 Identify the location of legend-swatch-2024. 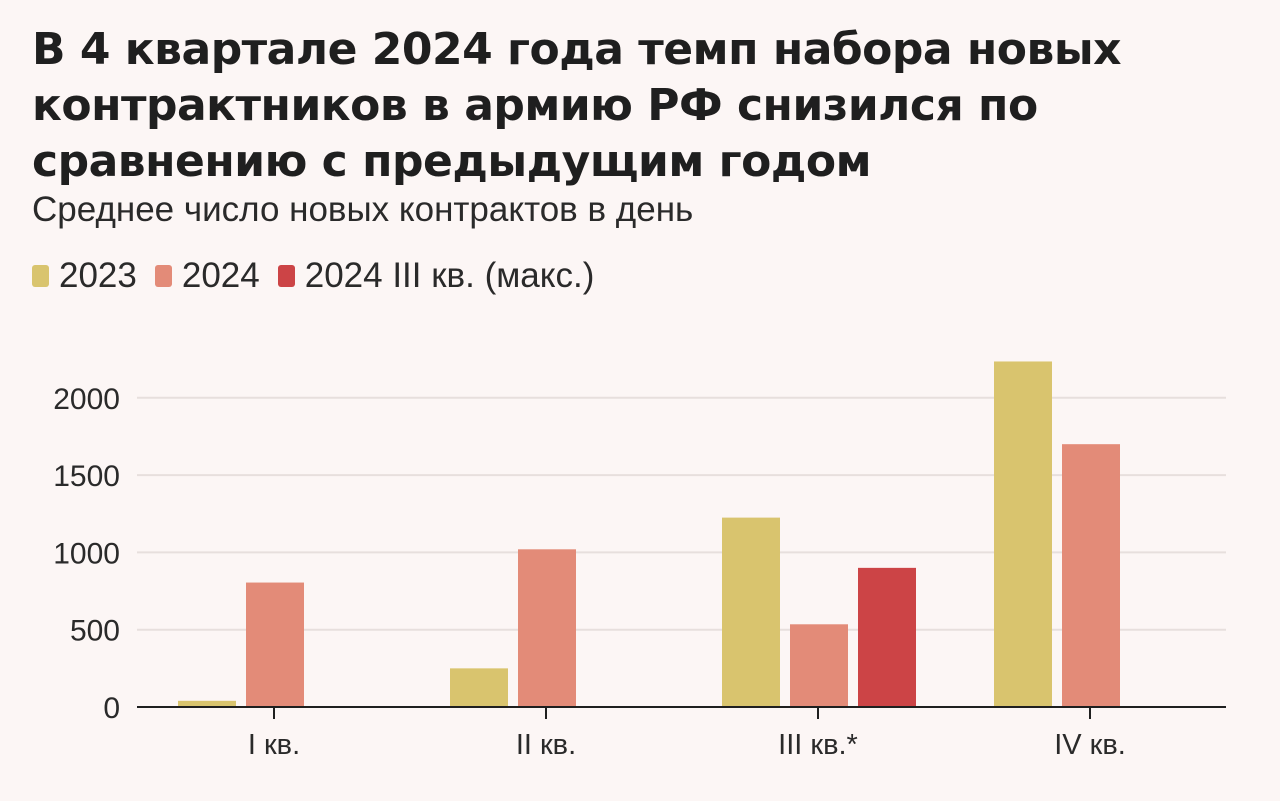
(163, 276).